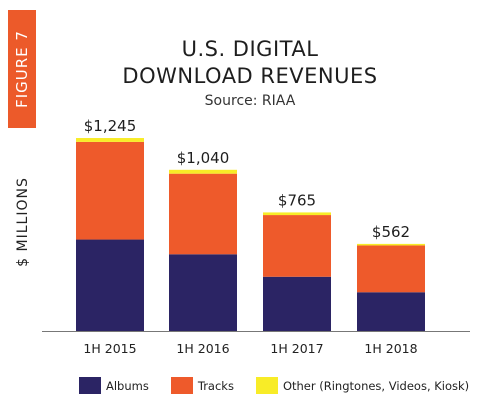 This screenshot has height=412, width=500. What do you see at coordinates (127, 385) in the screenshot?
I see `legend-label-albums: Albums` at bounding box center [127, 385].